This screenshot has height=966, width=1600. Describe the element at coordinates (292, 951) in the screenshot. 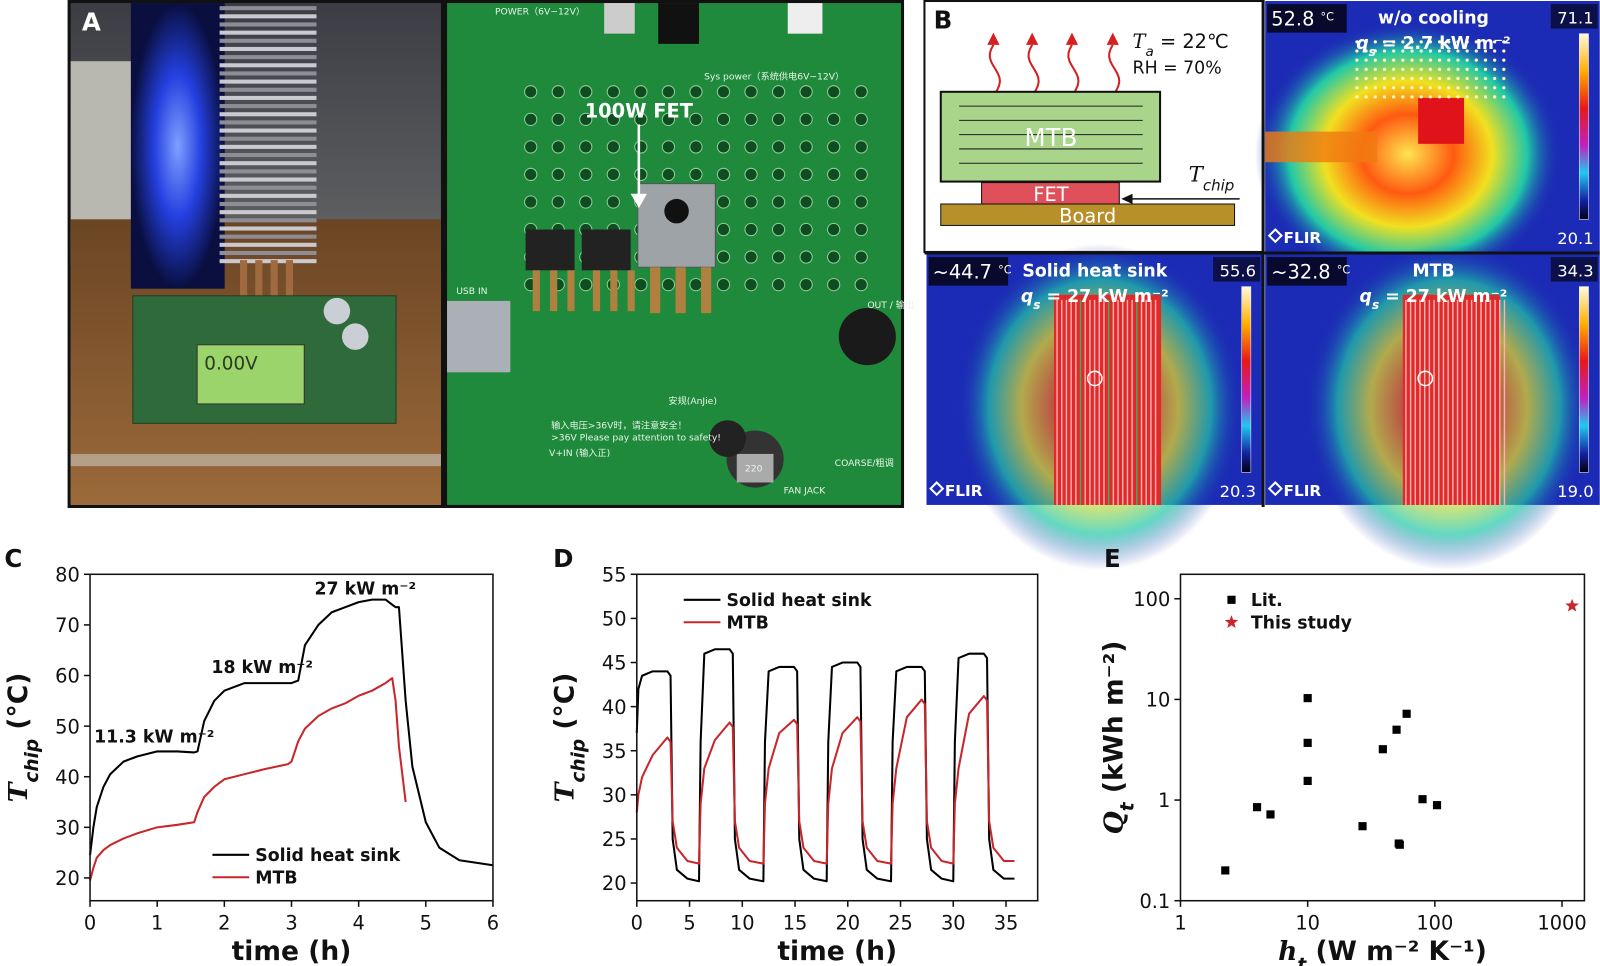

I see `x-axis-label: time (h)` at that location.